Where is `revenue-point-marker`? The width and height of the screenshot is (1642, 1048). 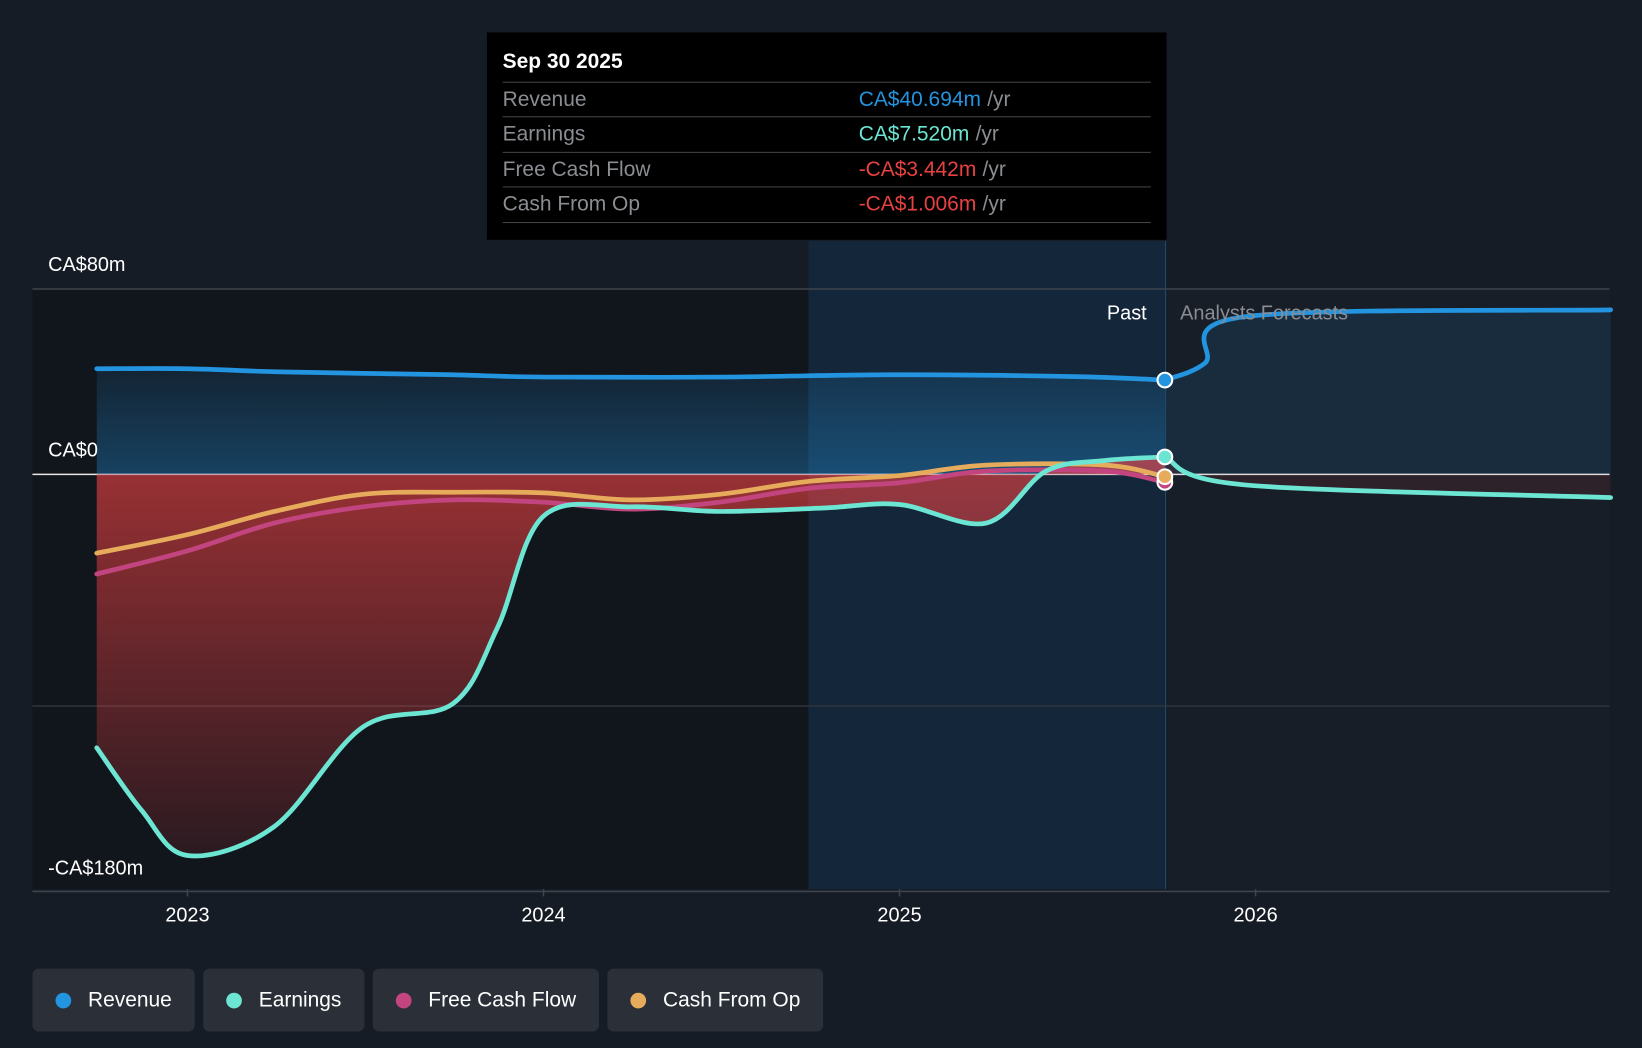
revenue-point-marker is located at coordinates (1165, 380).